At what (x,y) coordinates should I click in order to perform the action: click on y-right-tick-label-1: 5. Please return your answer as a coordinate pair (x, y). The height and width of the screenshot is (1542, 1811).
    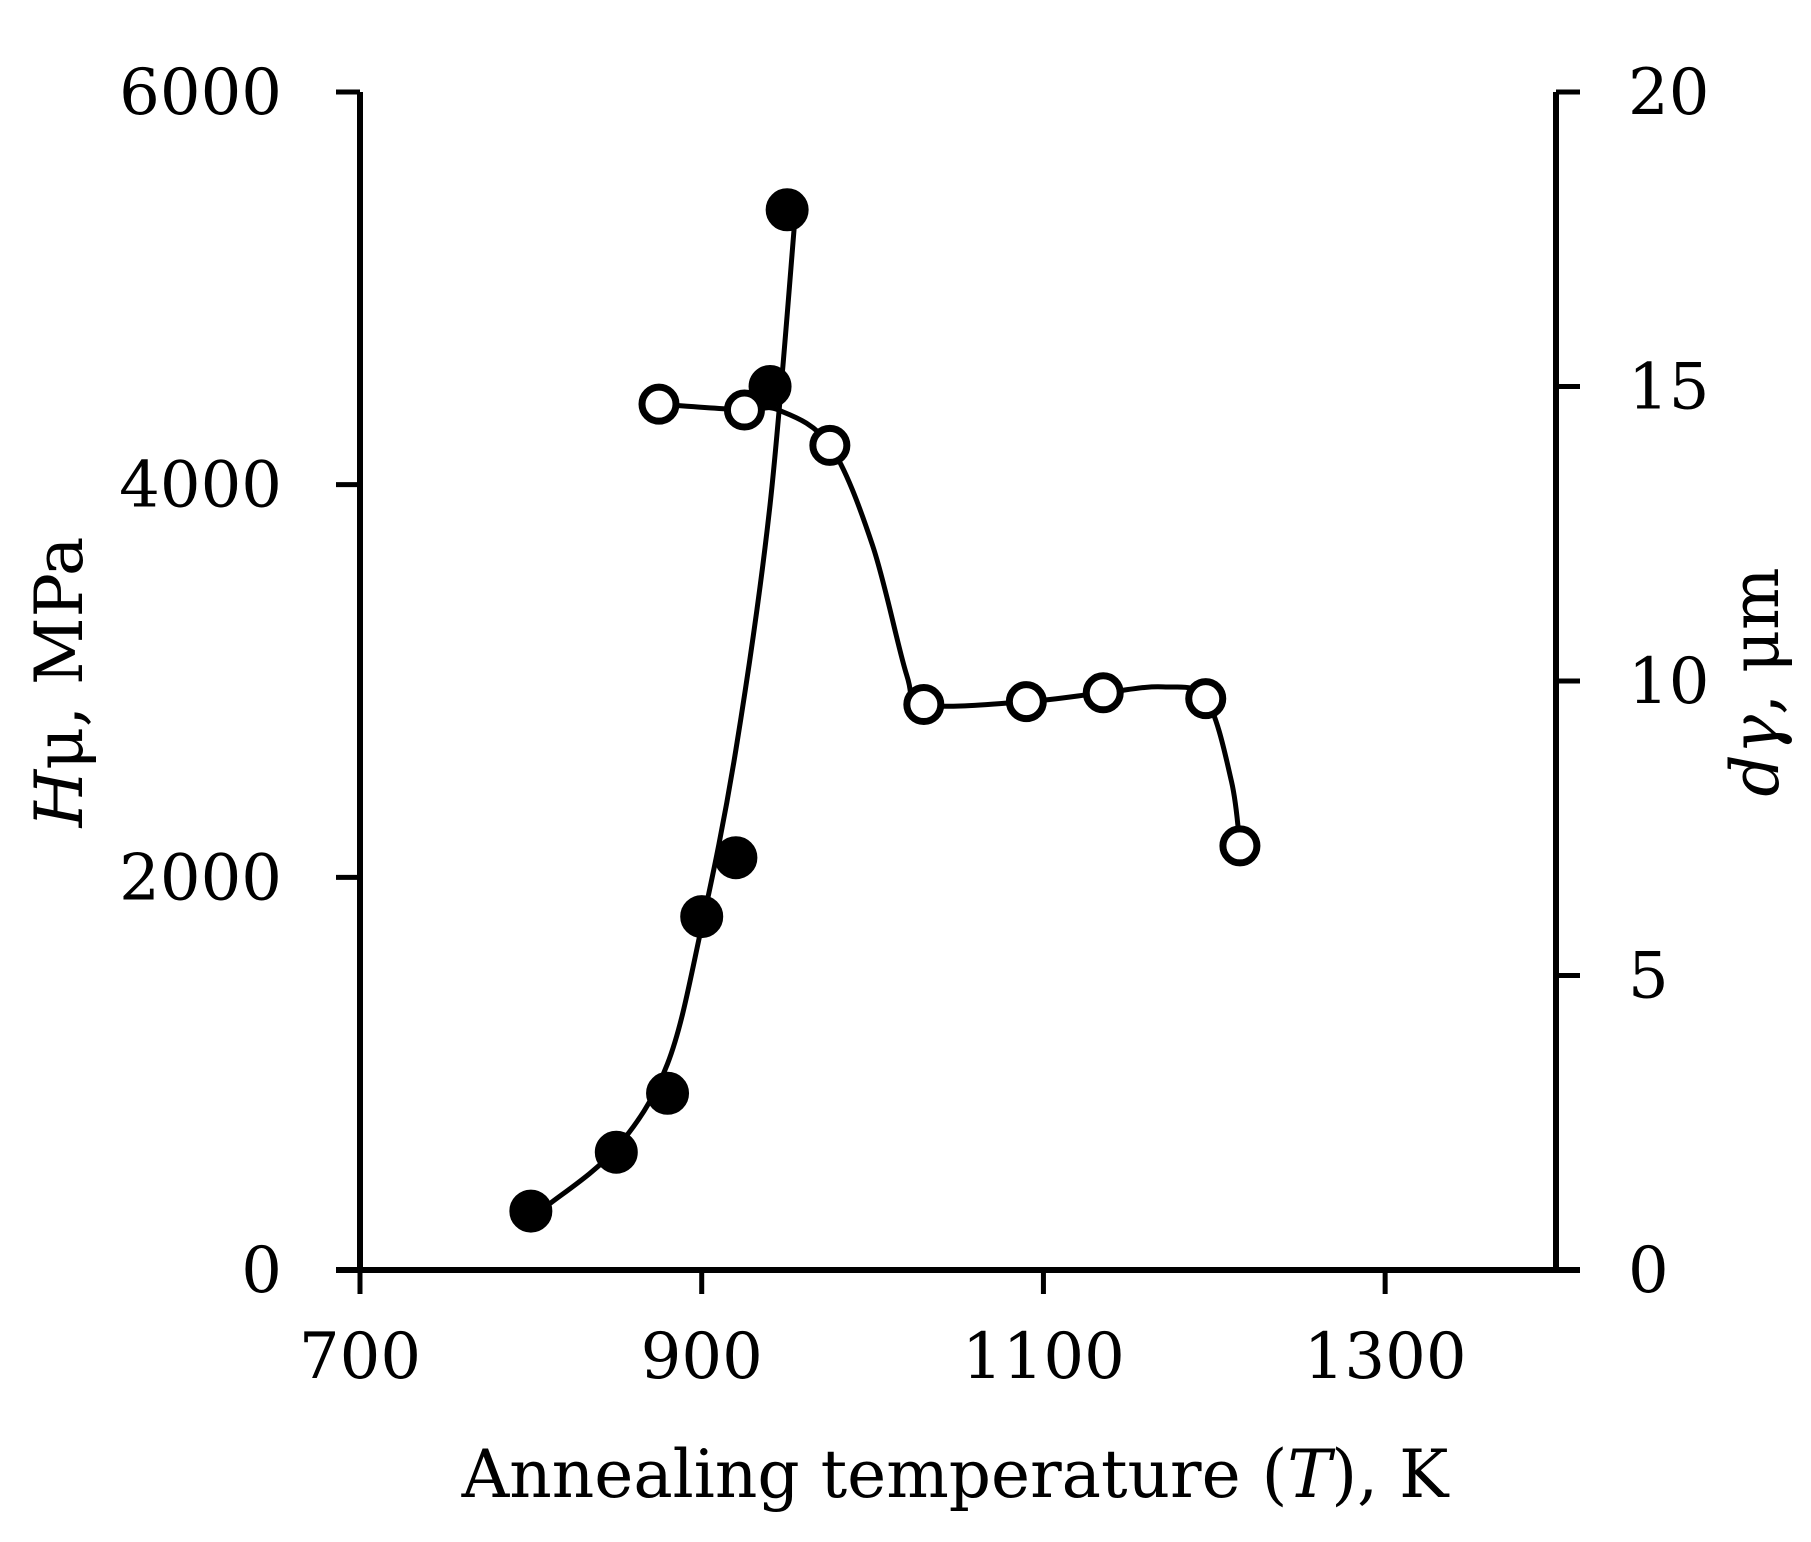
    Looking at the image, I should click on (1648, 977).